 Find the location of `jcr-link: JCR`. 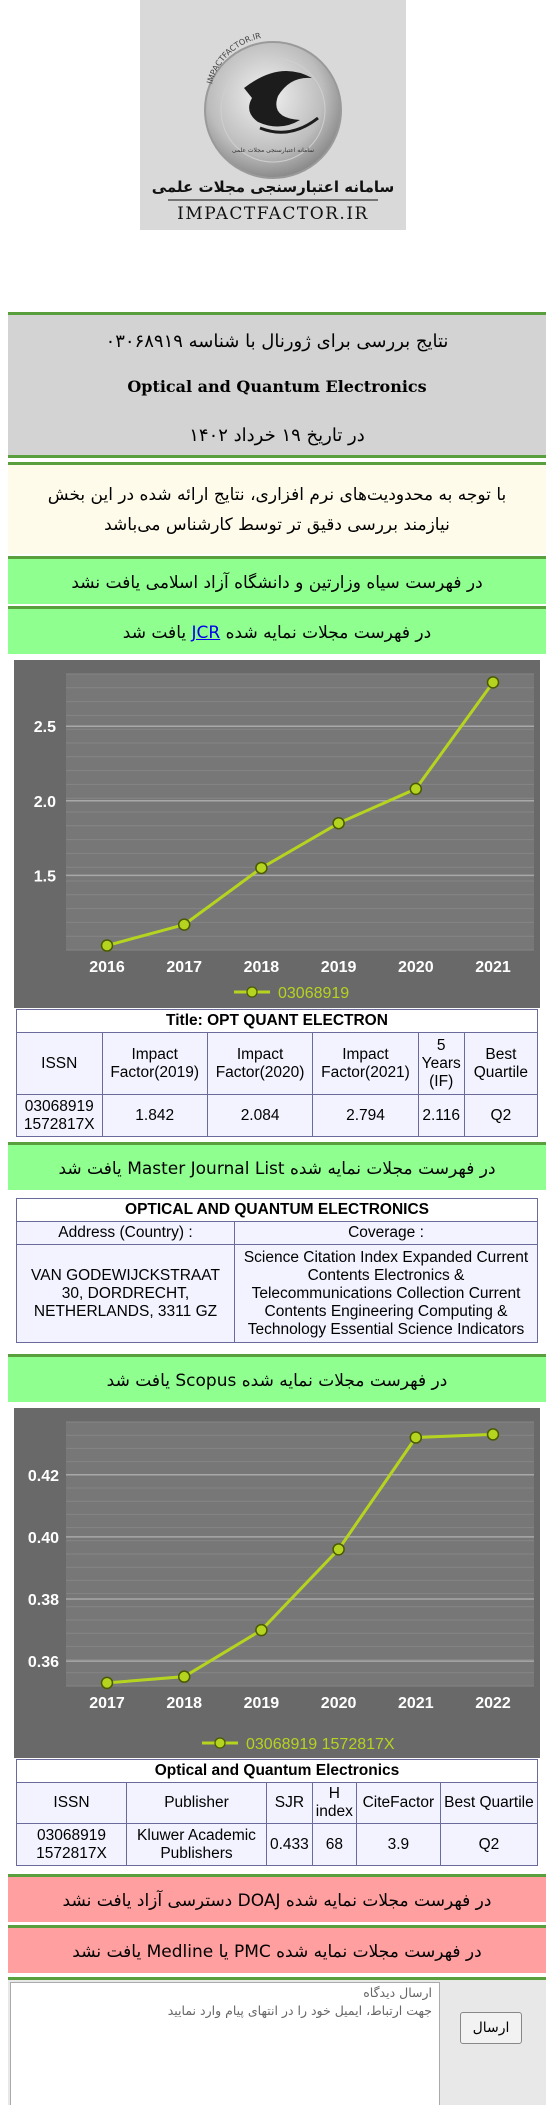

jcr-link: JCR is located at coordinates (206, 633).